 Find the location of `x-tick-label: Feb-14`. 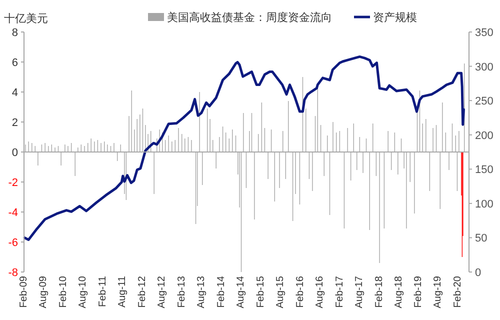

x-tick-label: Feb-14 is located at coordinates (221, 292).